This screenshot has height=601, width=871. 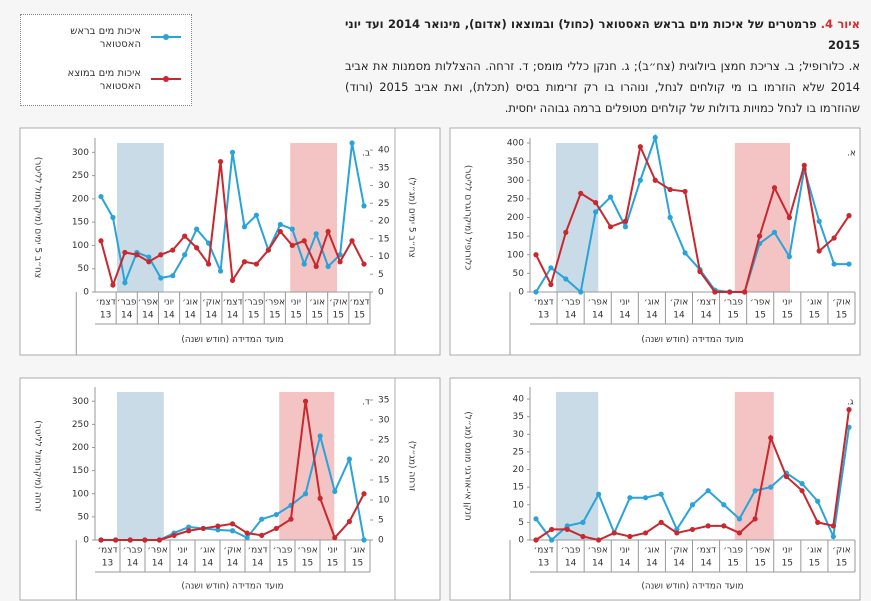 What do you see at coordinates (521, 293) in the screenshot?
I see `y-tick-label: 0` at bounding box center [521, 293].